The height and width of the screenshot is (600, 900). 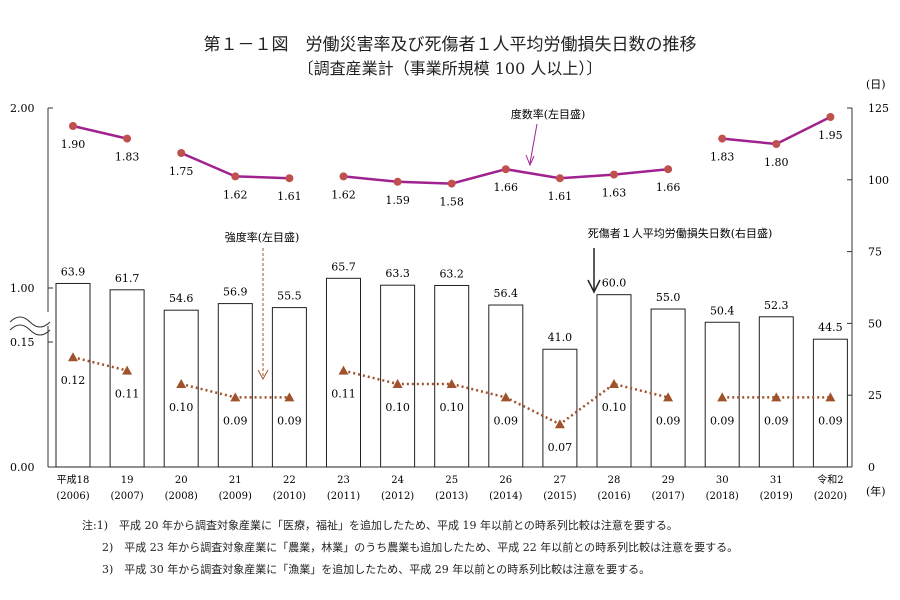 What do you see at coordinates (343, 266) in the screenshot?
I see `bar-label: 65.7` at bounding box center [343, 266].